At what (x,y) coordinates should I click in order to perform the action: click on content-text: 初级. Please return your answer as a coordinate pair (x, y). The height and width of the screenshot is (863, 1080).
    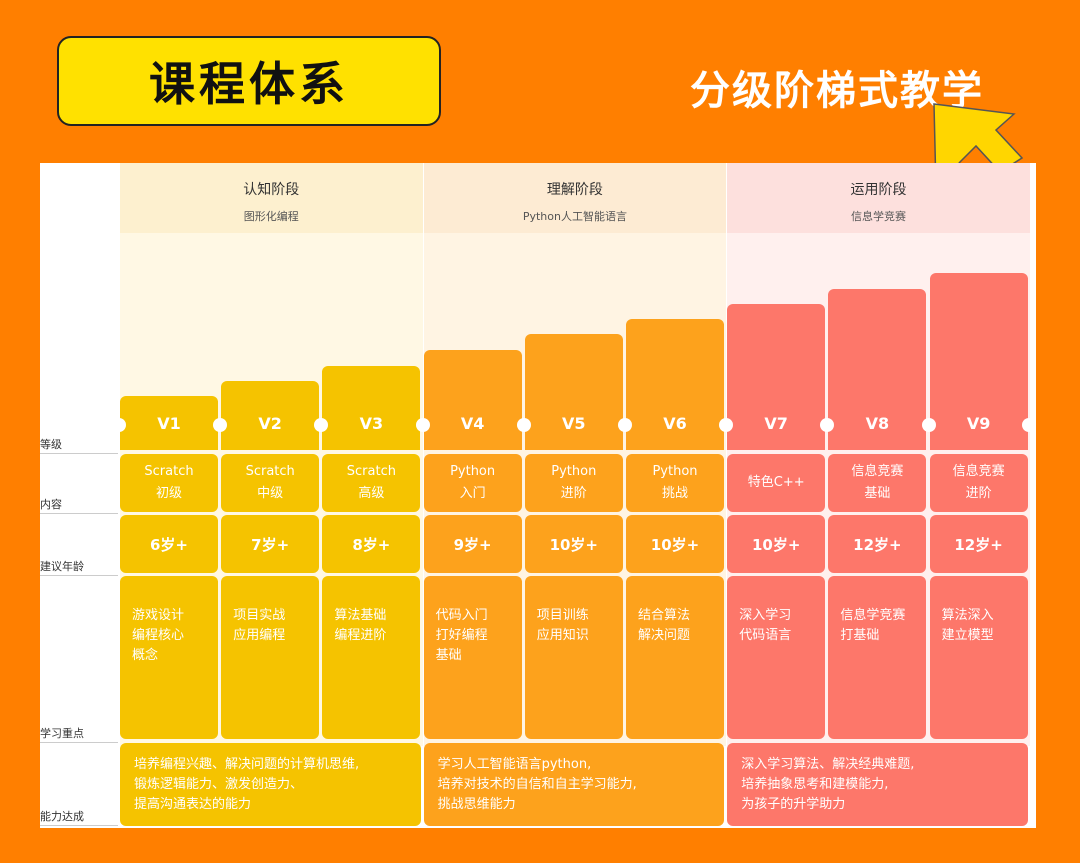
    Looking at the image, I should click on (168, 493).